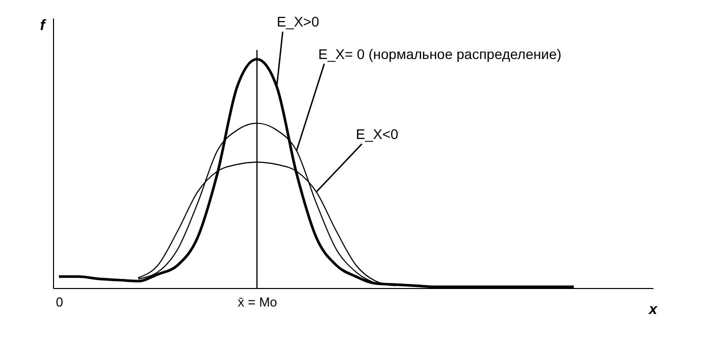 The height and width of the screenshot is (343, 706). I want to click on y-axis-title: f, so click(43, 25).